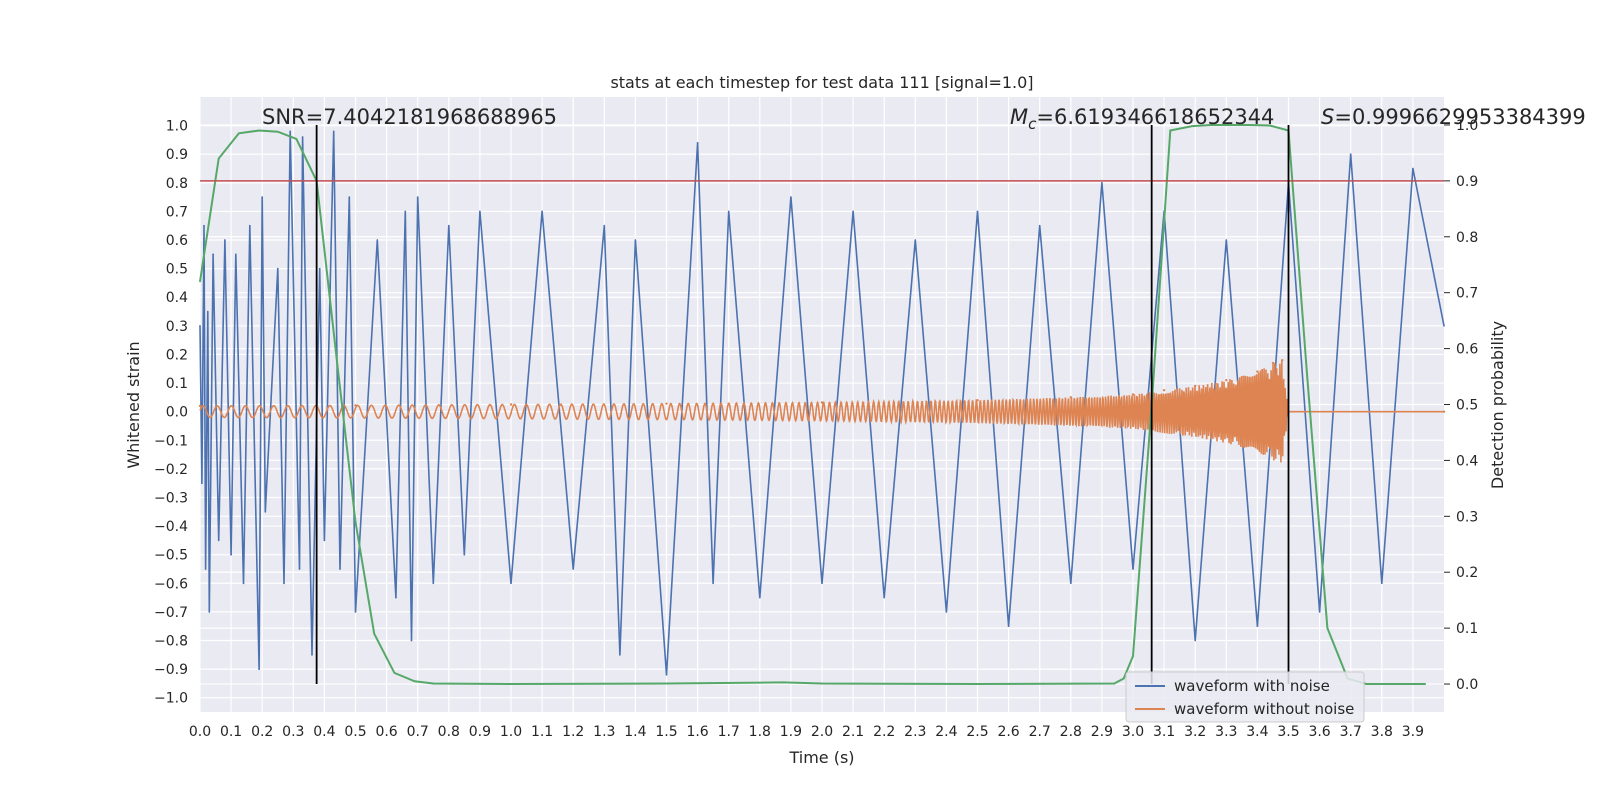  What do you see at coordinates (604, 732) in the screenshot?
I see `x-tick-label: 1.3` at bounding box center [604, 732].